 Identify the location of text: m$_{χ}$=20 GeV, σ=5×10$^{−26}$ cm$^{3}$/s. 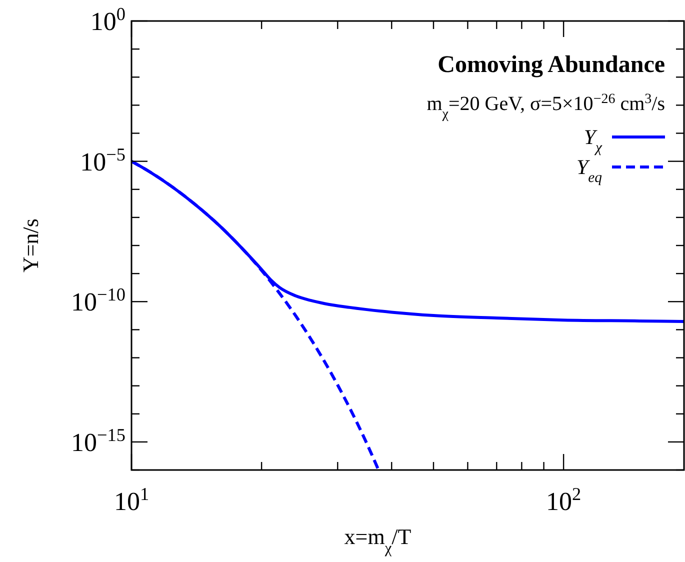
(546, 107).